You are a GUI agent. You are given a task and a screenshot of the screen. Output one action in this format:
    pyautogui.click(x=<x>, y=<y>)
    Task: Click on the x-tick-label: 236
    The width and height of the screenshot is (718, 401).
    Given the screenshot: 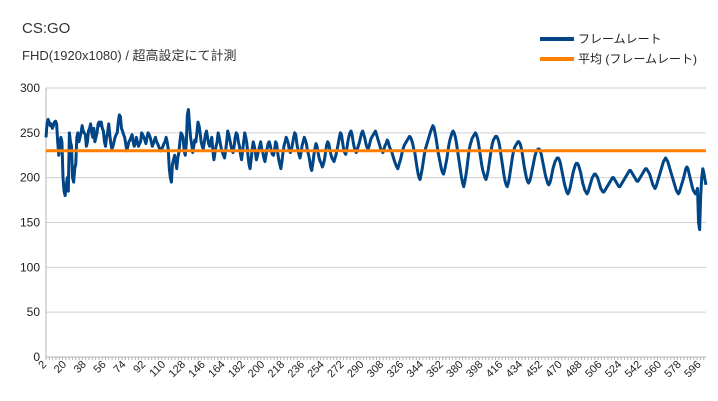 What is the action you would take?
    pyautogui.click(x=296, y=369)
    